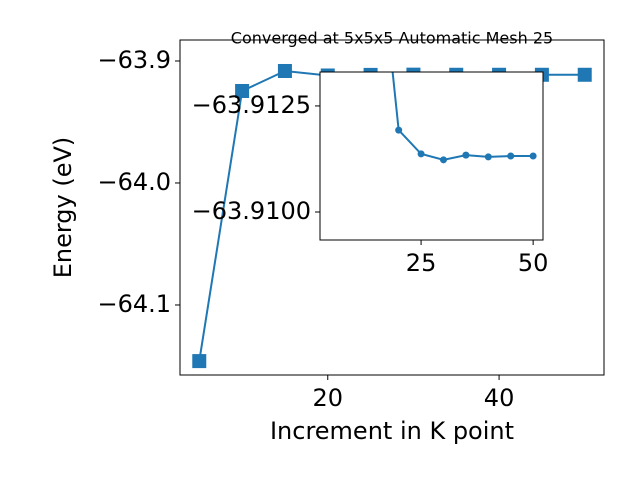  Describe the element at coordinates (134, 182) in the screenshot. I see `y-tick-label: −64.0` at that location.